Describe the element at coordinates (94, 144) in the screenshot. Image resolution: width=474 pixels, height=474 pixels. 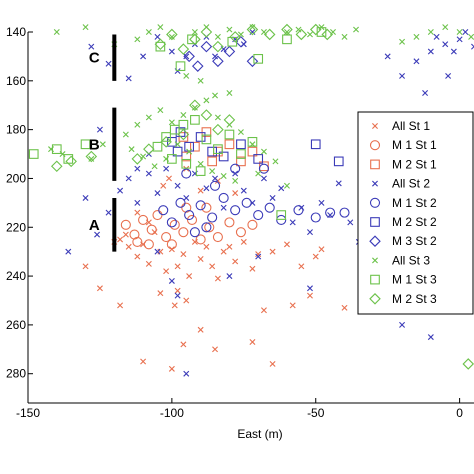
I see `annotation-label-b: B` at that location.